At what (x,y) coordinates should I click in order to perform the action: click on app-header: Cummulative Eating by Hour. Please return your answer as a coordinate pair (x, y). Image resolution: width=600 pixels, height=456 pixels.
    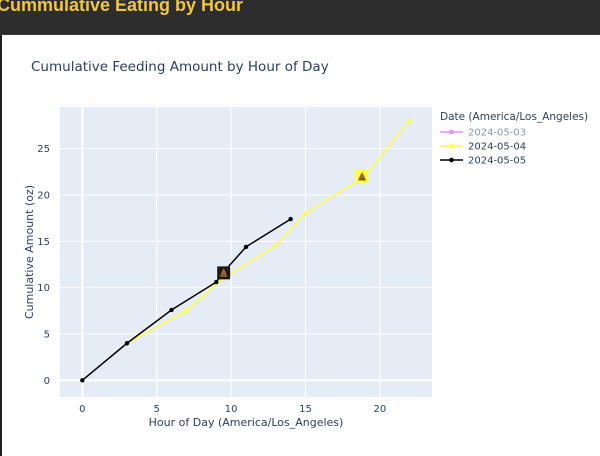
    Looking at the image, I should click on (300, 17).